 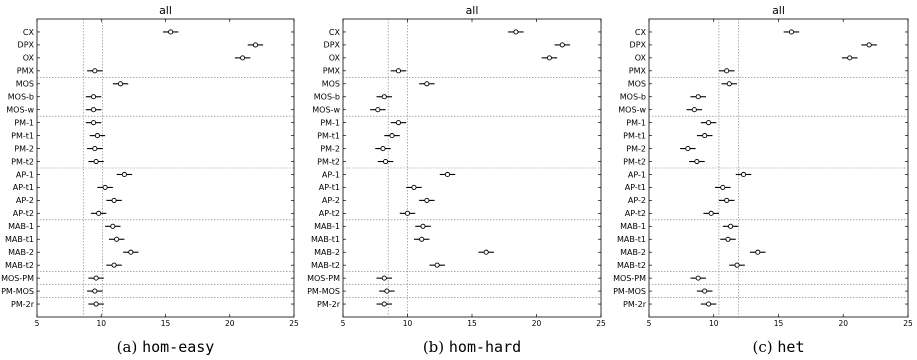 I want to click on category-label: MAB-2, so click(x=633, y=252).